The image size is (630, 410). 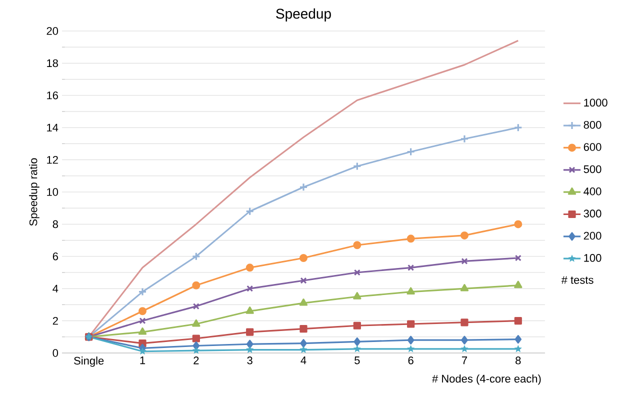 I want to click on x-axis-title: # Nodes (4-core each), so click(x=486, y=379).